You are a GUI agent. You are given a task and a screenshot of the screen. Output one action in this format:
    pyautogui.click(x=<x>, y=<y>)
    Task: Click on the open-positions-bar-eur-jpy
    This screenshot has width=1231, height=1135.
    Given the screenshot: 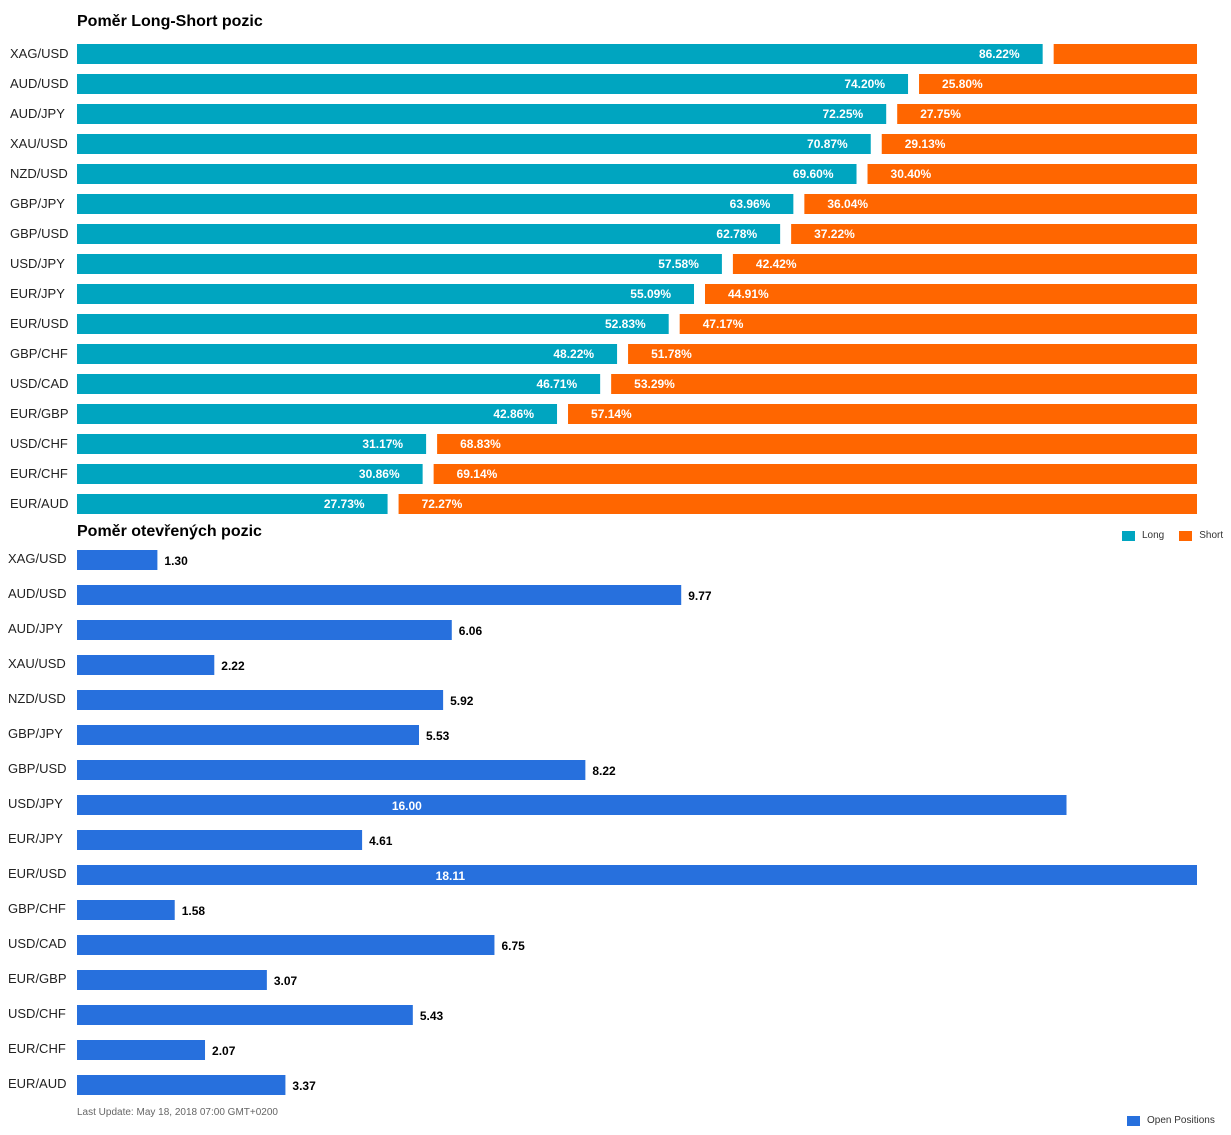 What is the action you would take?
    pyautogui.click(x=220, y=840)
    